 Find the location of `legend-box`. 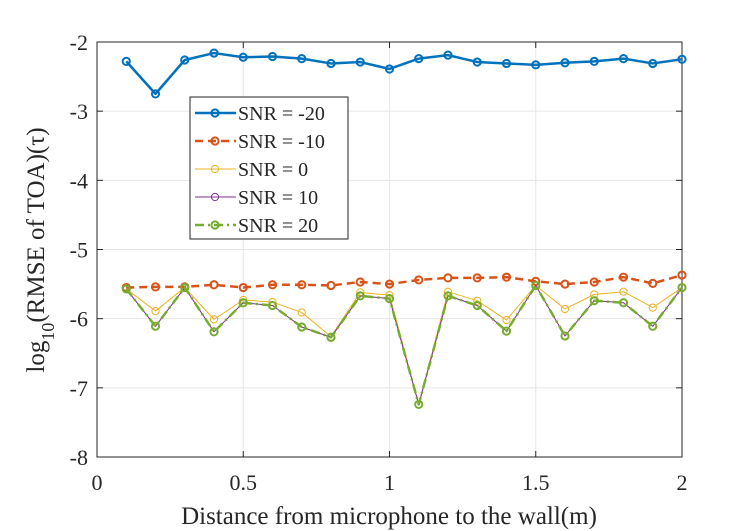

legend-box is located at coordinates (269, 168).